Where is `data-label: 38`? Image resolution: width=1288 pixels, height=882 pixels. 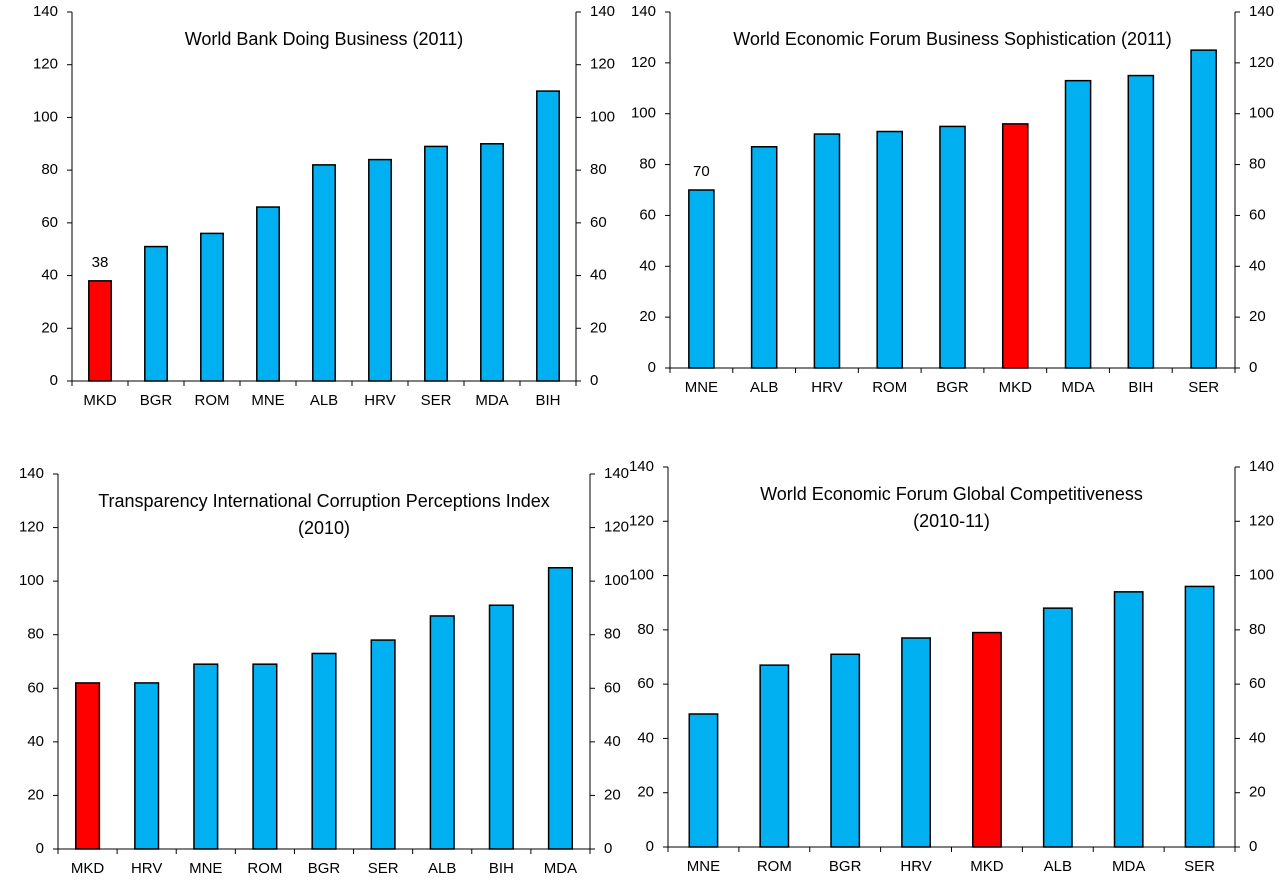
data-label: 38 is located at coordinates (100, 262).